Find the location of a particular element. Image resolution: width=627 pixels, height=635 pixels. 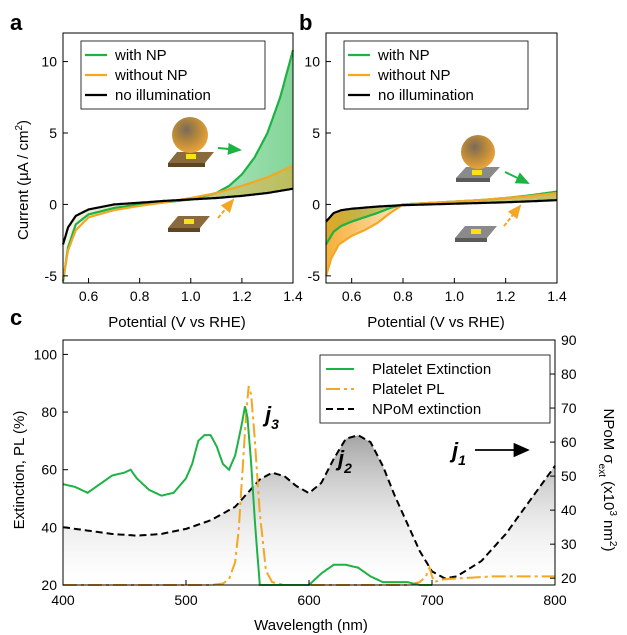

panel-a-letter: a is located at coordinates (16, 22).